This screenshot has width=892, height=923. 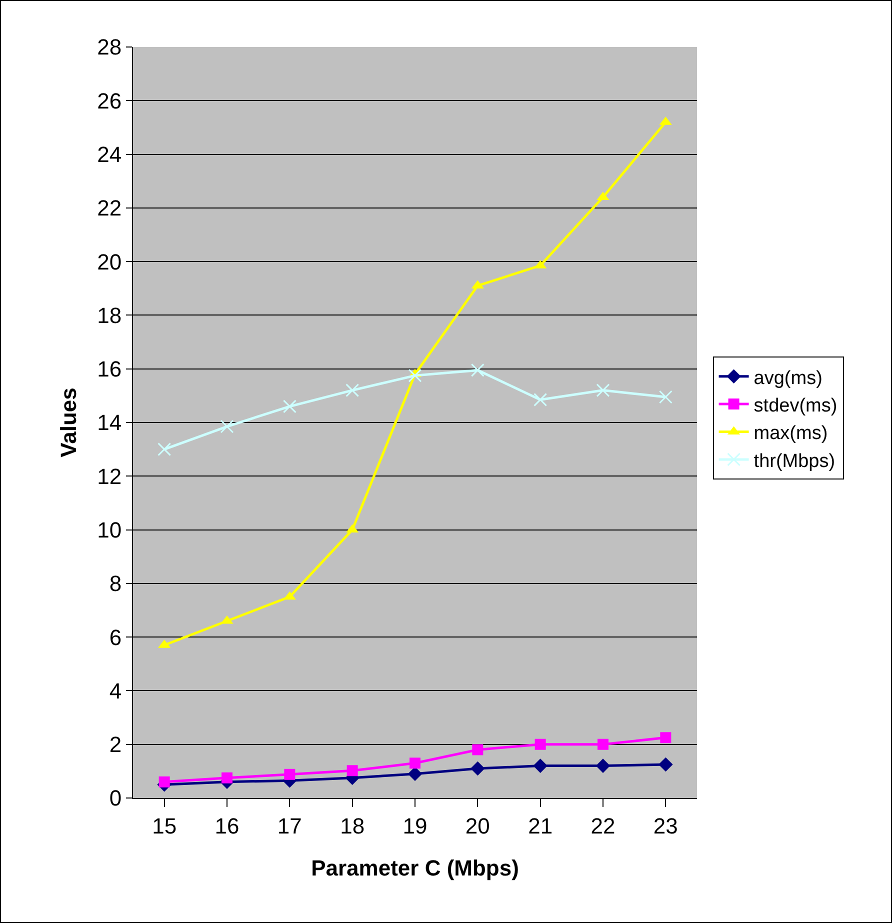 I want to click on y-tick-label: 24, so click(x=109, y=154).